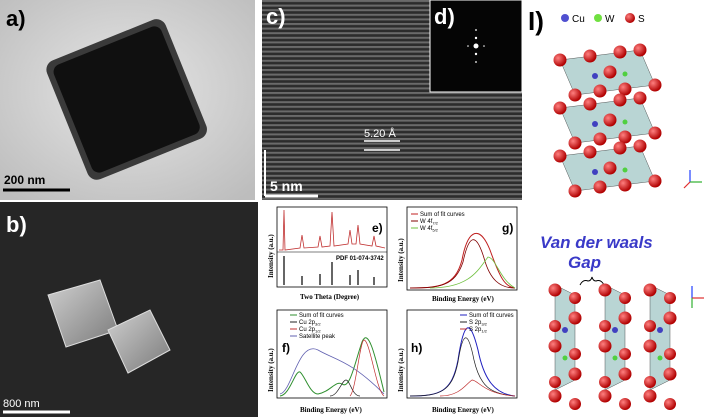 This screenshot has width=726, height=417. I want to click on panel-label: d), so click(444, 16).